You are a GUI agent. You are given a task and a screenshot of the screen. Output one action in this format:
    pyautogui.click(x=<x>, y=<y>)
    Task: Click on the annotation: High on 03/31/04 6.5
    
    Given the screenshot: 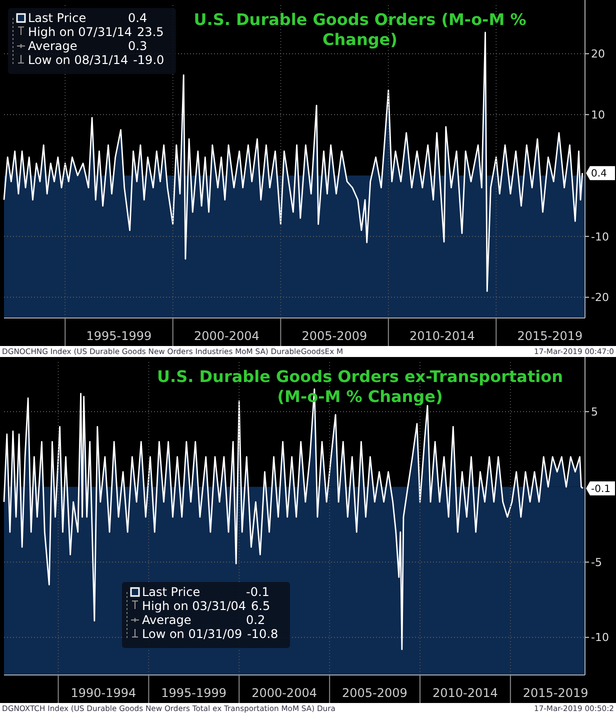 What is the action you would take?
    pyautogui.click(x=206, y=606)
    